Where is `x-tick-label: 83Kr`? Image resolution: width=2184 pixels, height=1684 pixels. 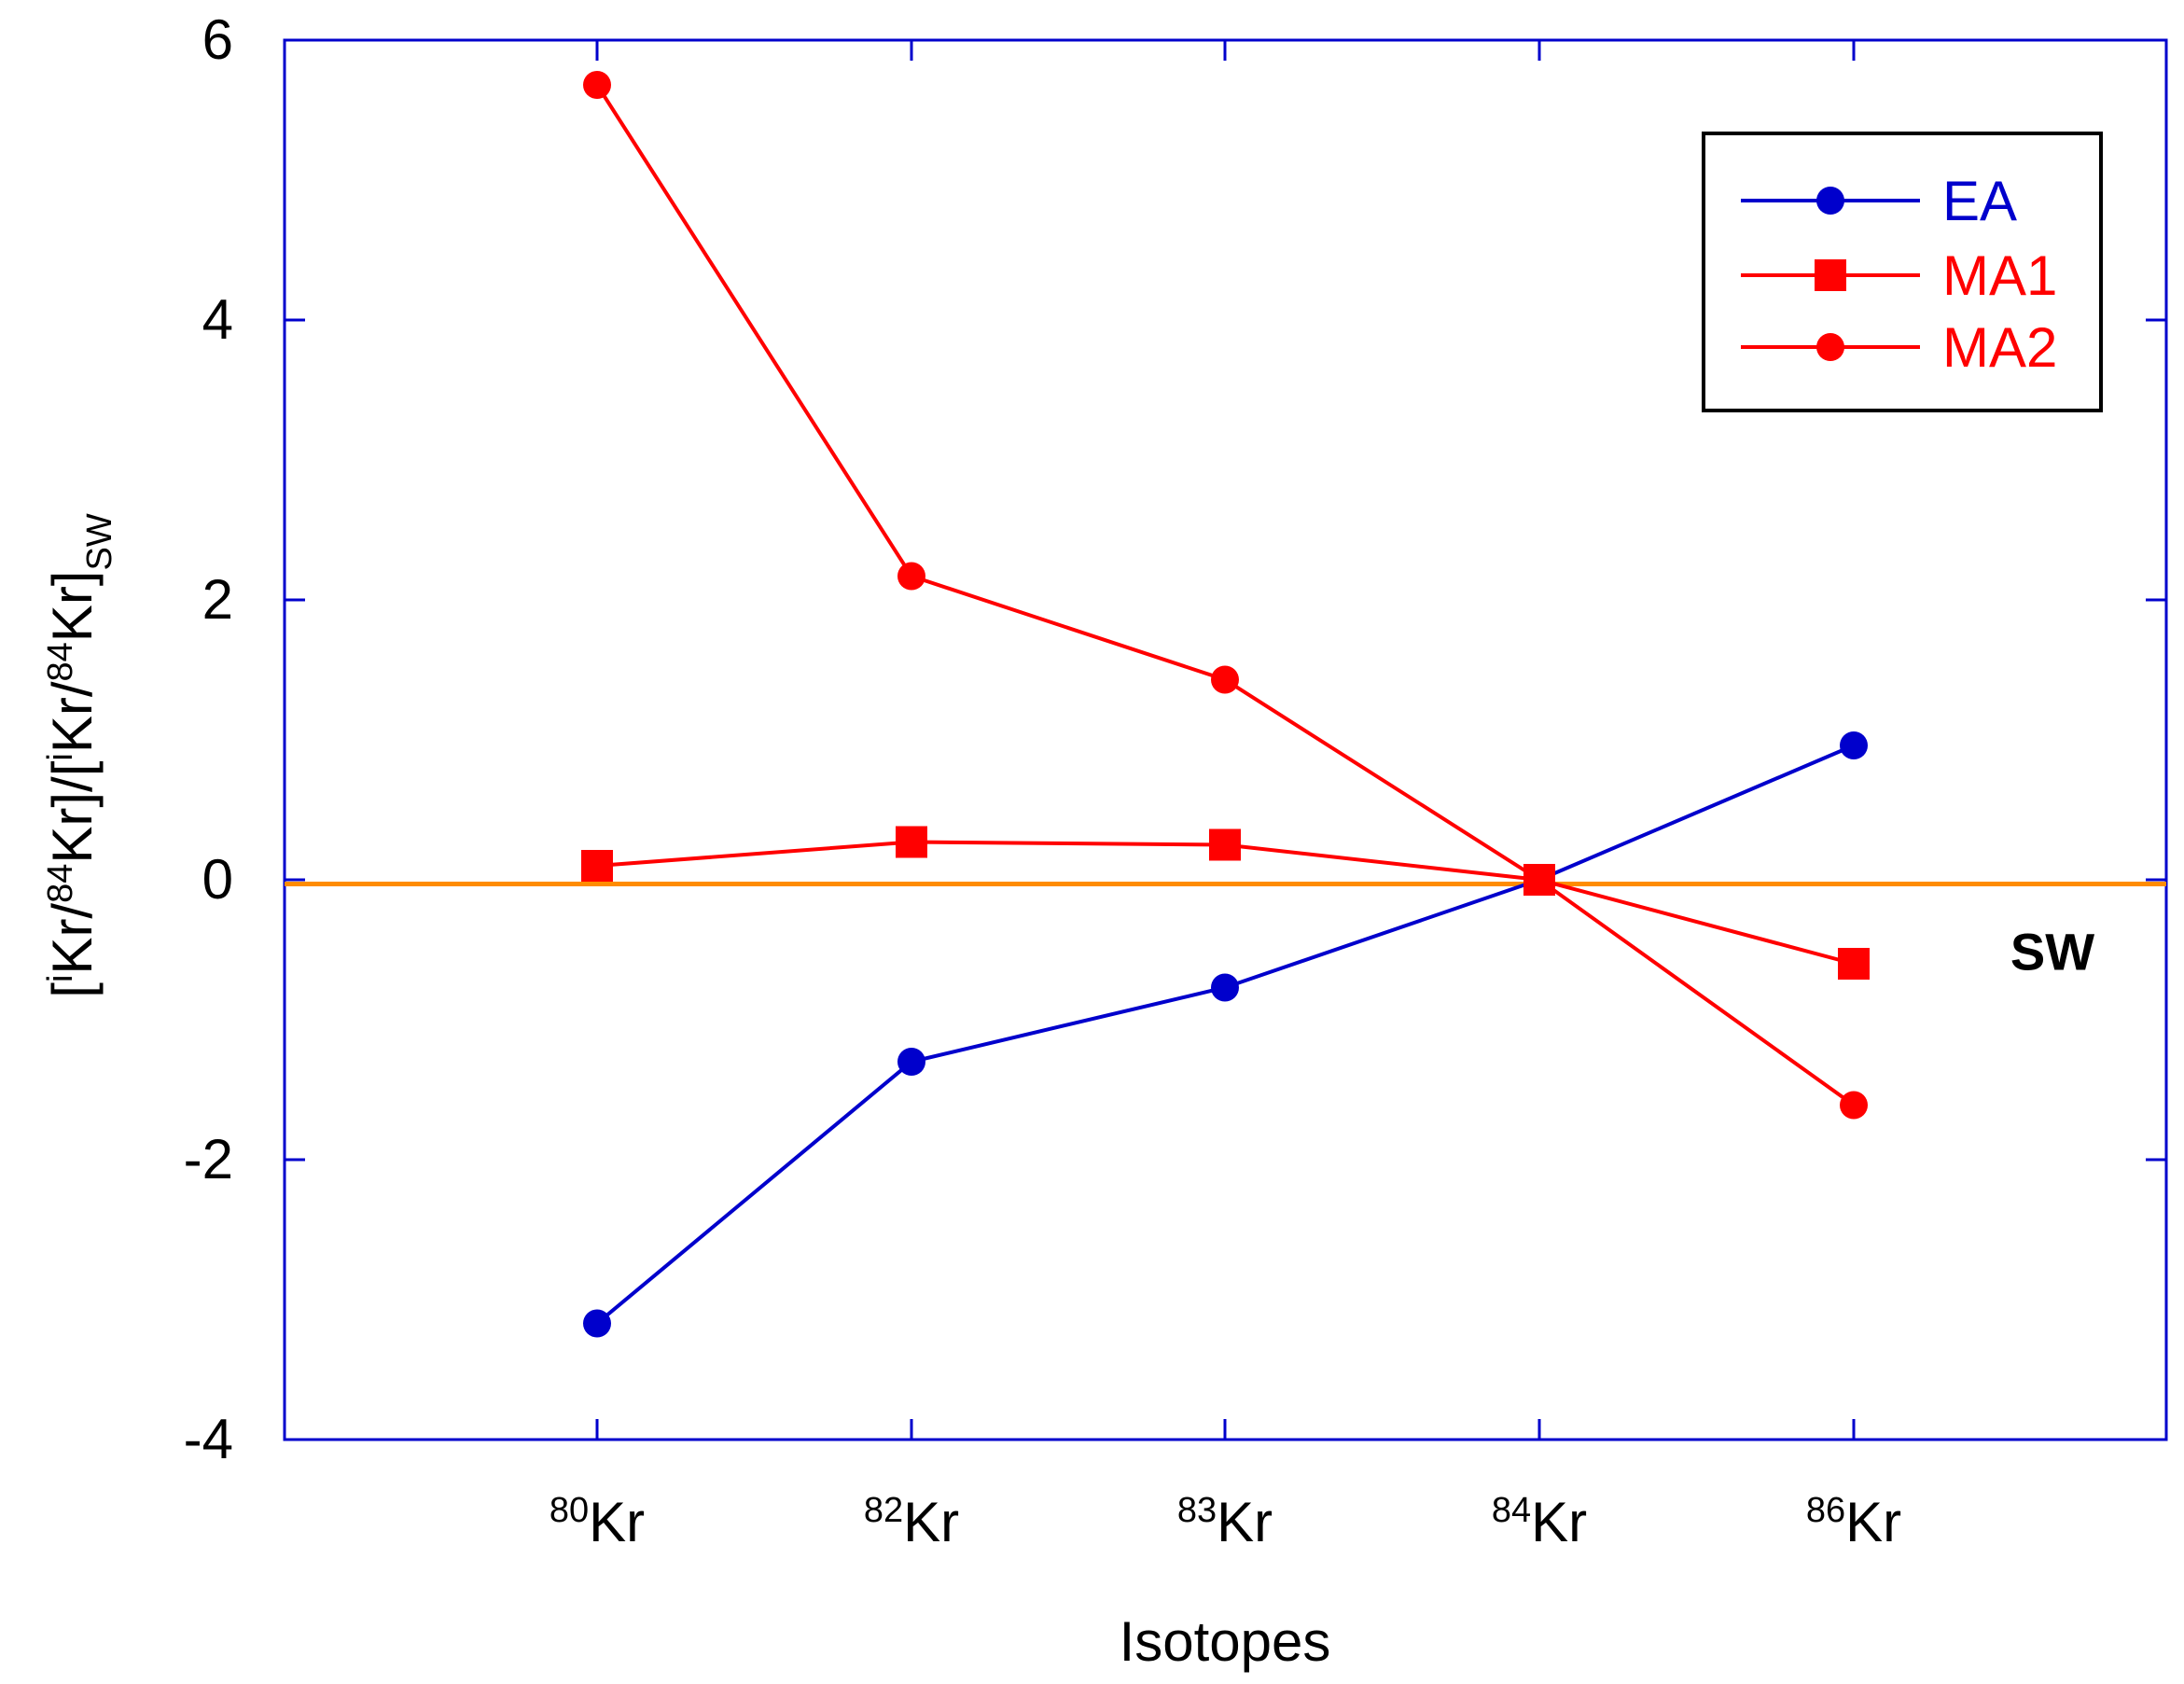 x-tick-label: 83Kr is located at coordinates (1225, 1522).